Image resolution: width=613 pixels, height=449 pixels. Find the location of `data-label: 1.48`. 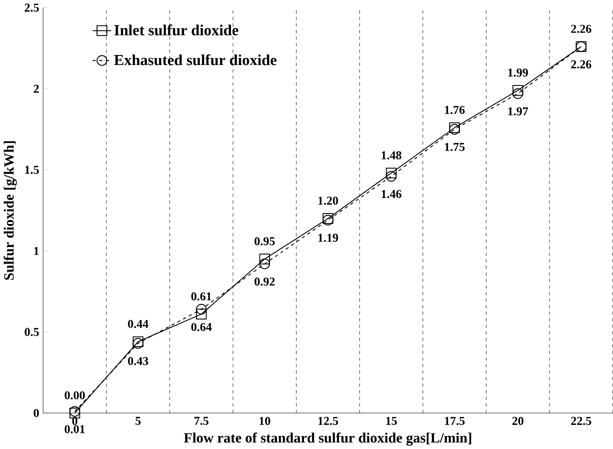

data-label: 1.48 is located at coordinates (392, 155).